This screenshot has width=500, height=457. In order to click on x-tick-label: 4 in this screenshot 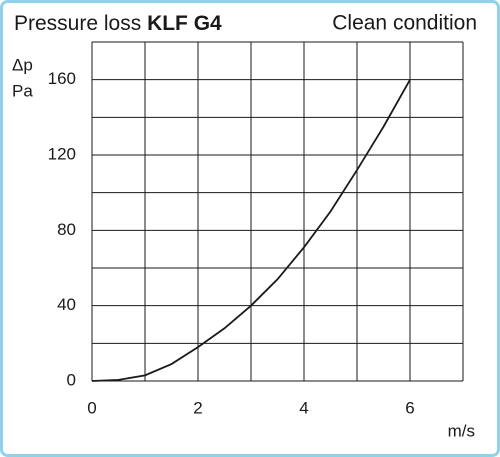, I will do `click(303, 407)`.